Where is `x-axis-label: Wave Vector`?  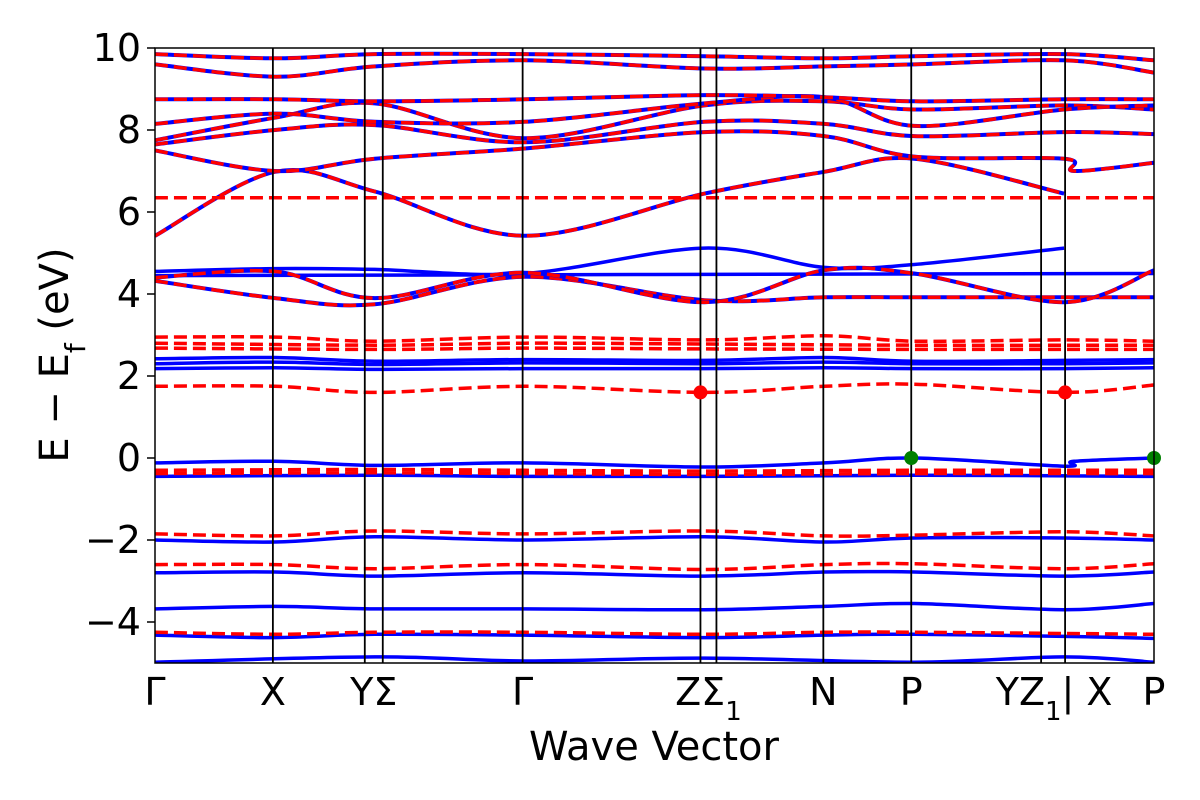 x-axis-label: Wave Vector is located at coordinates (654, 747).